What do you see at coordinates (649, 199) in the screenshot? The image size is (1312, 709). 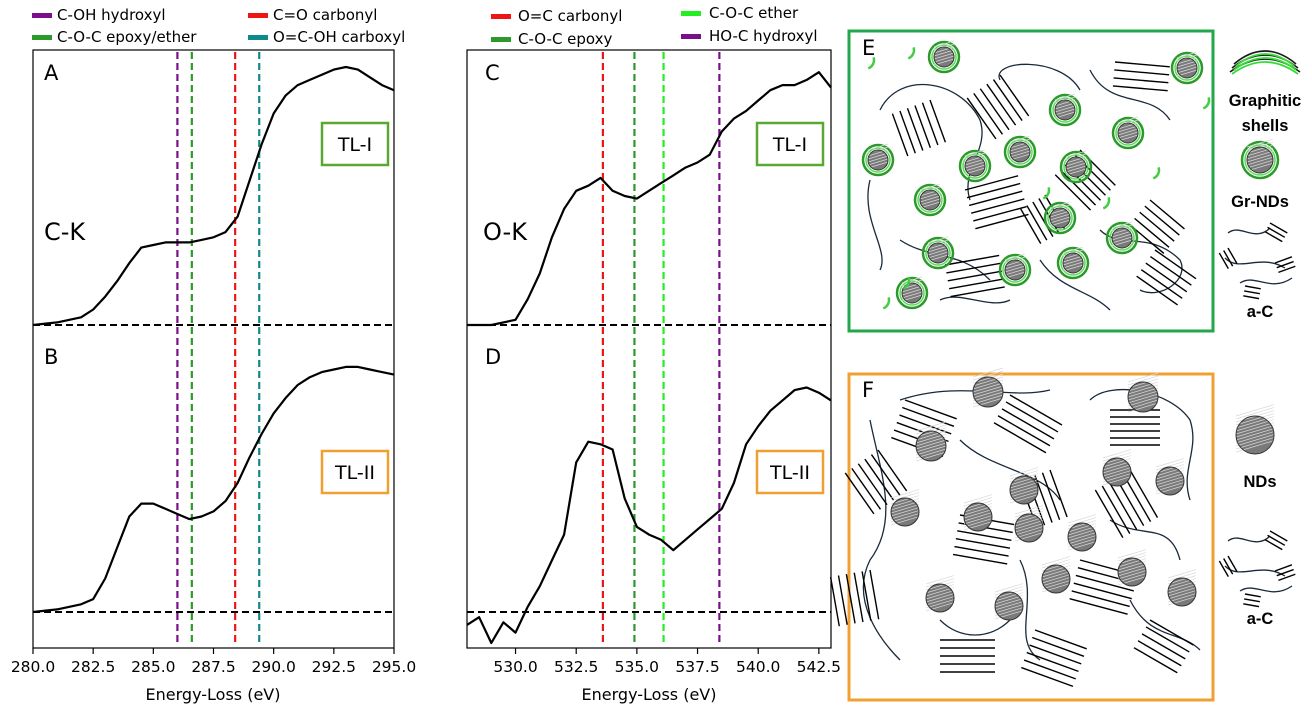 I see `series-line` at bounding box center [649, 199].